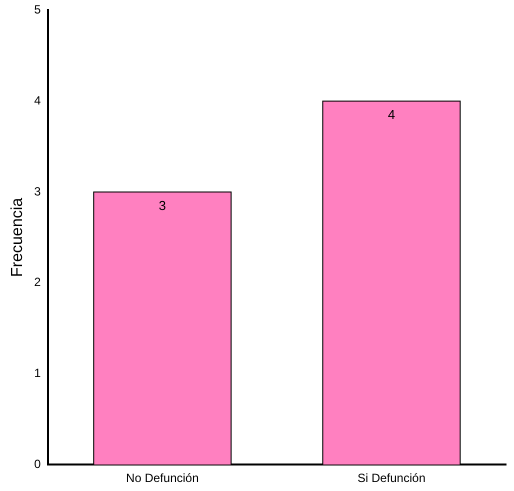  Describe the element at coordinates (392, 114) in the screenshot. I see `data-label: 4` at that location.